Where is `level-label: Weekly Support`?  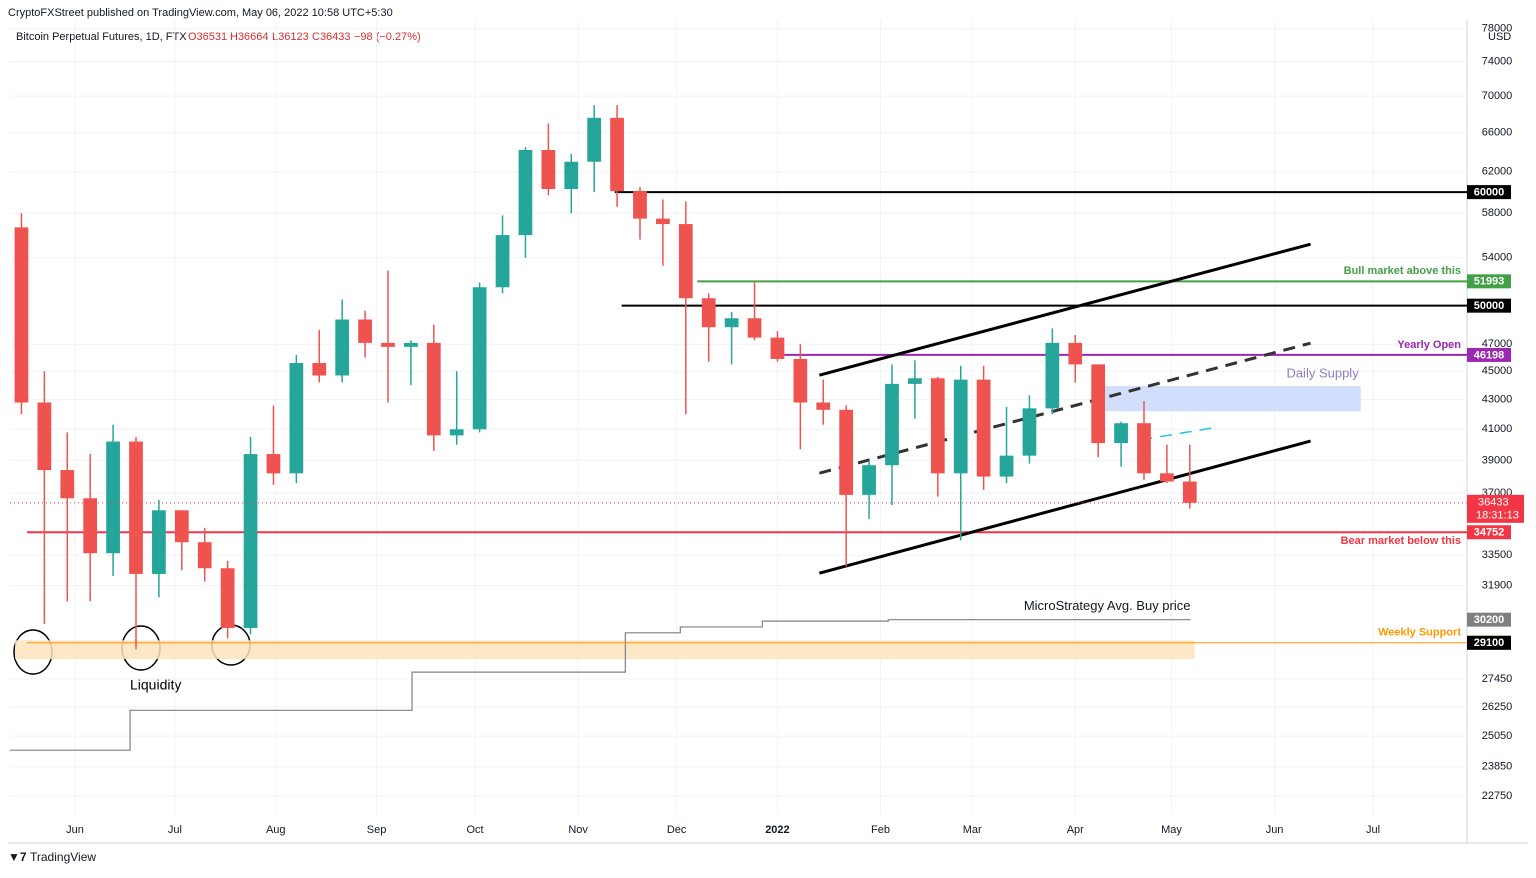
level-label: Weekly Support is located at coordinates (1419, 633).